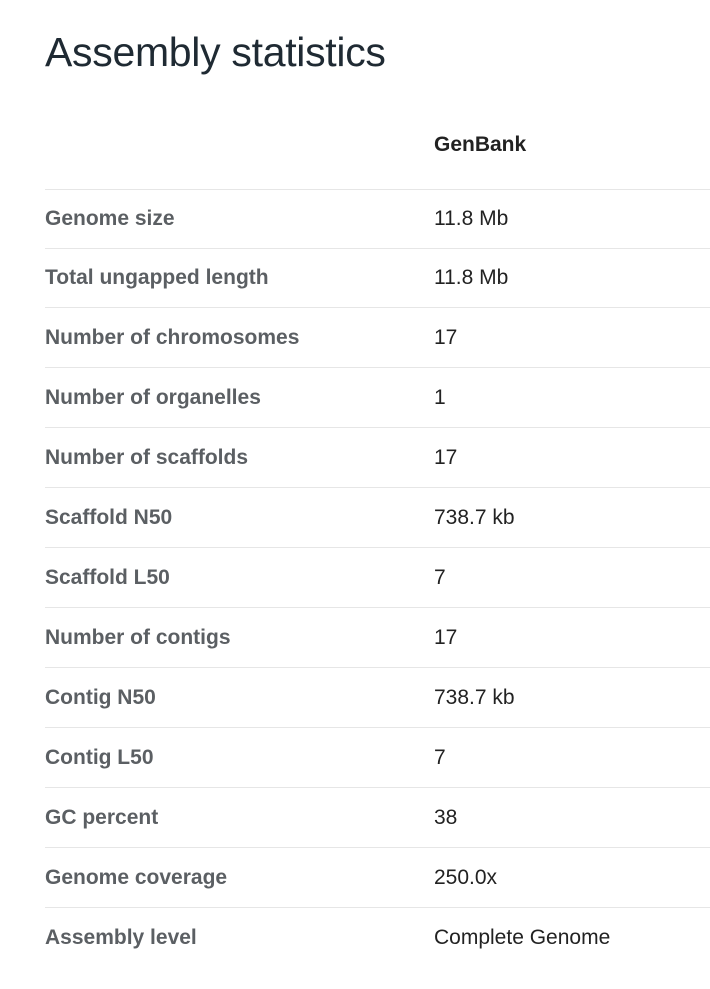 This screenshot has width=710, height=989. I want to click on row-value: 1, so click(440, 397).